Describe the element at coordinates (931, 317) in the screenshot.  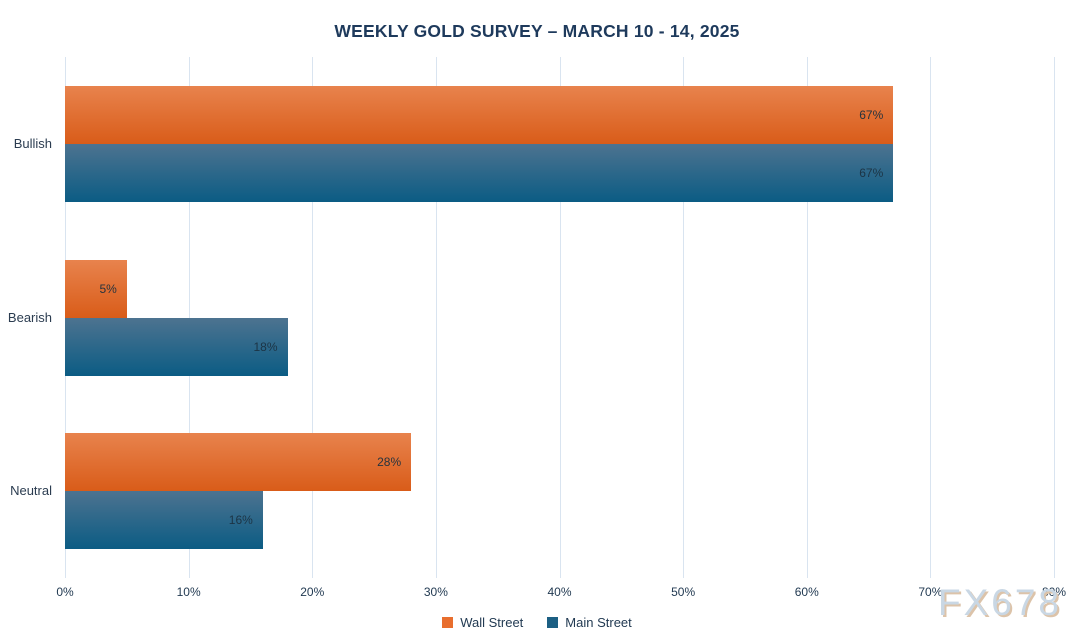
I see `gridline-70%` at that location.